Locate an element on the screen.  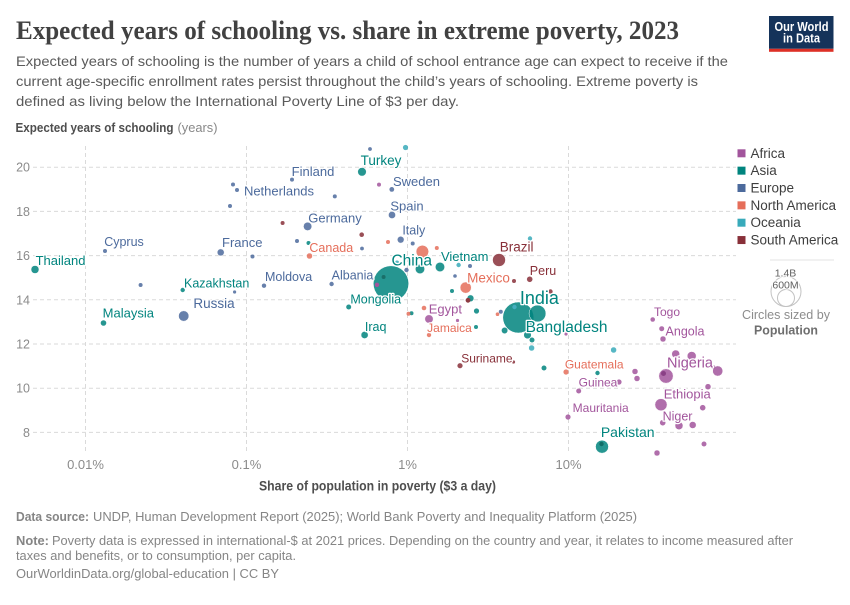
svg-text: Iraq is located at coordinates (376, 327).